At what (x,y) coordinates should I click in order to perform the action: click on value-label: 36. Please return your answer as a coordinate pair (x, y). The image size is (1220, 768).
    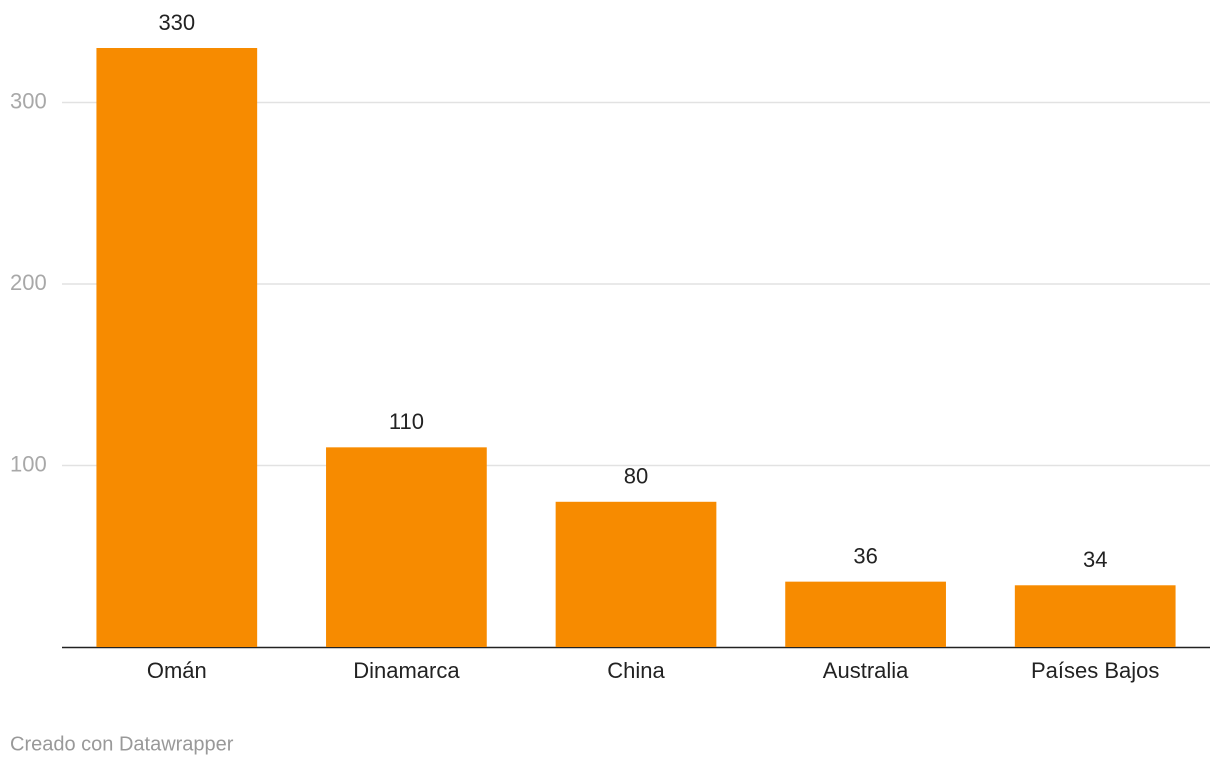
    Looking at the image, I should click on (865, 555).